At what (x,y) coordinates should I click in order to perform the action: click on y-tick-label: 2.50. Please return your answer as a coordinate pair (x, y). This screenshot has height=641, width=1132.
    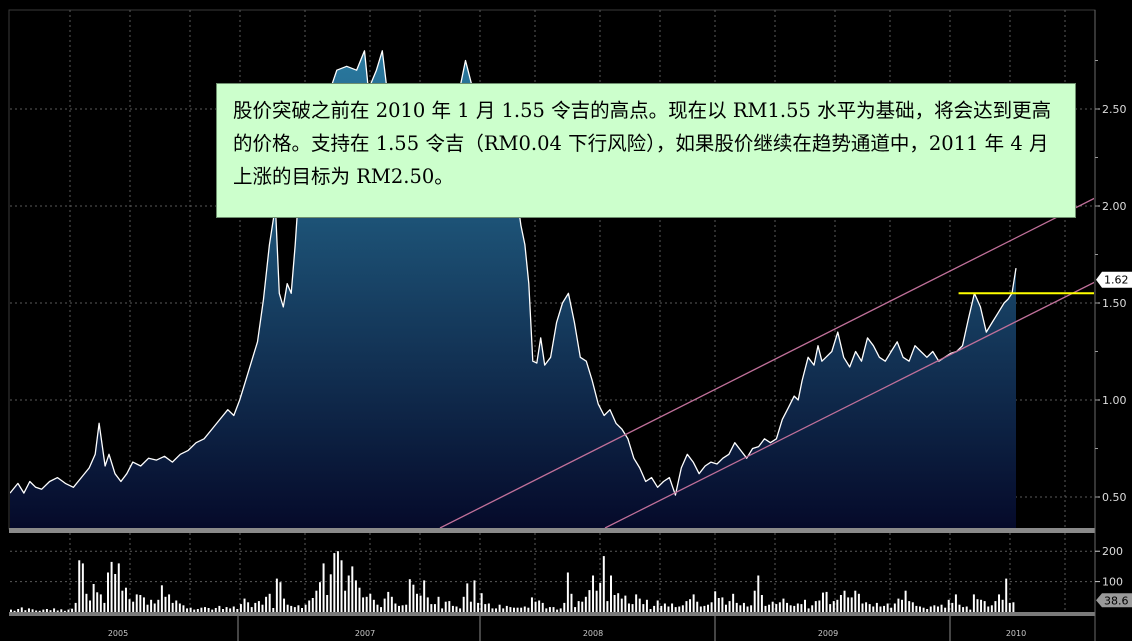
    Looking at the image, I should click on (1114, 109).